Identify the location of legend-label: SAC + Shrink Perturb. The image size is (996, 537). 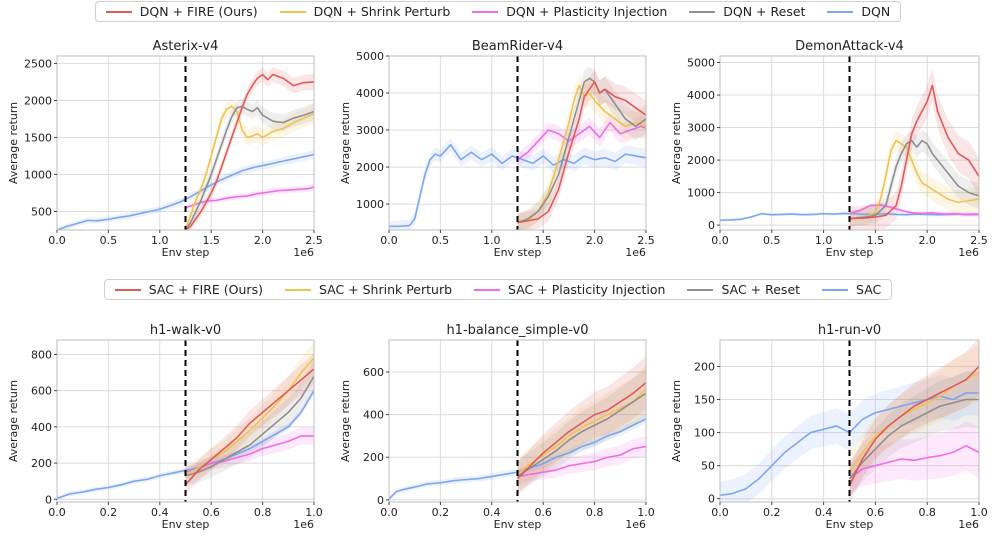
(385, 289).